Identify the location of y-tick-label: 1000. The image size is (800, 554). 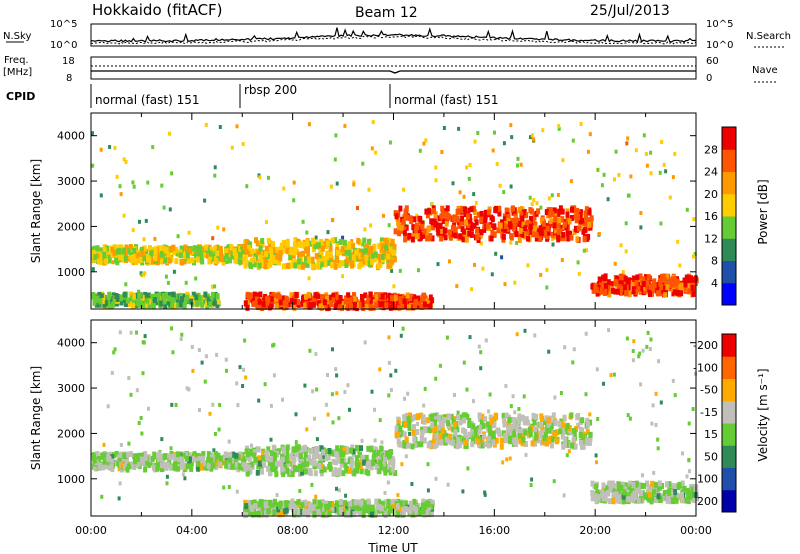
(71, 479).